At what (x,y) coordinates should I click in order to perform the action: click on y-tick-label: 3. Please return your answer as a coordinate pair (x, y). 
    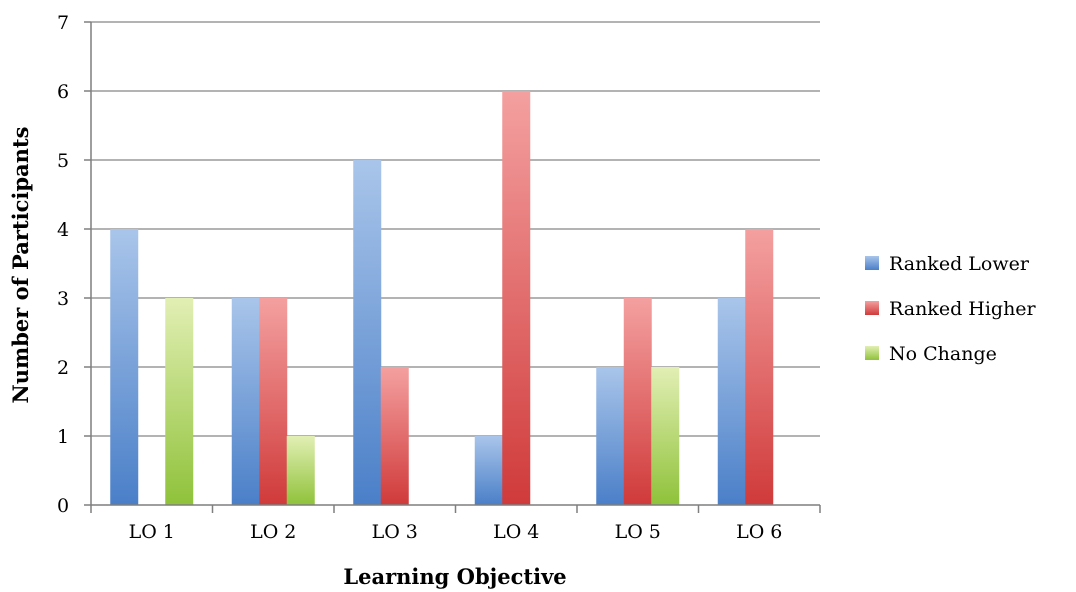
    Looking at the image, I should click on (63, 299).